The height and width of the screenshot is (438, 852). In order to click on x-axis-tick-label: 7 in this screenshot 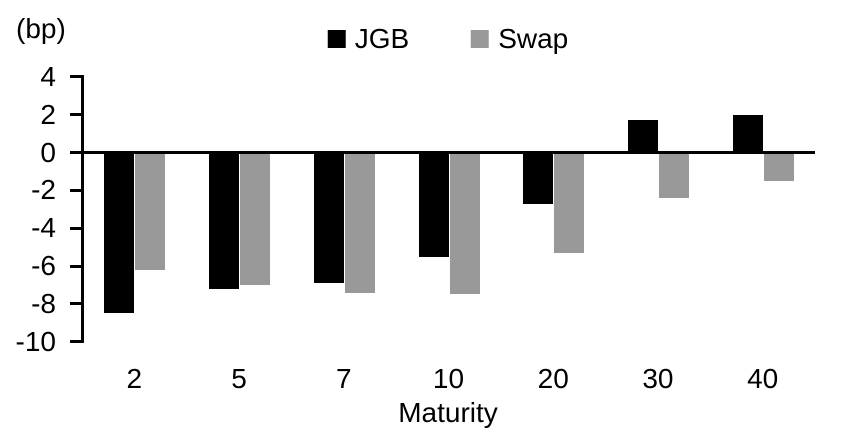, I will do `click(343, 378)`.